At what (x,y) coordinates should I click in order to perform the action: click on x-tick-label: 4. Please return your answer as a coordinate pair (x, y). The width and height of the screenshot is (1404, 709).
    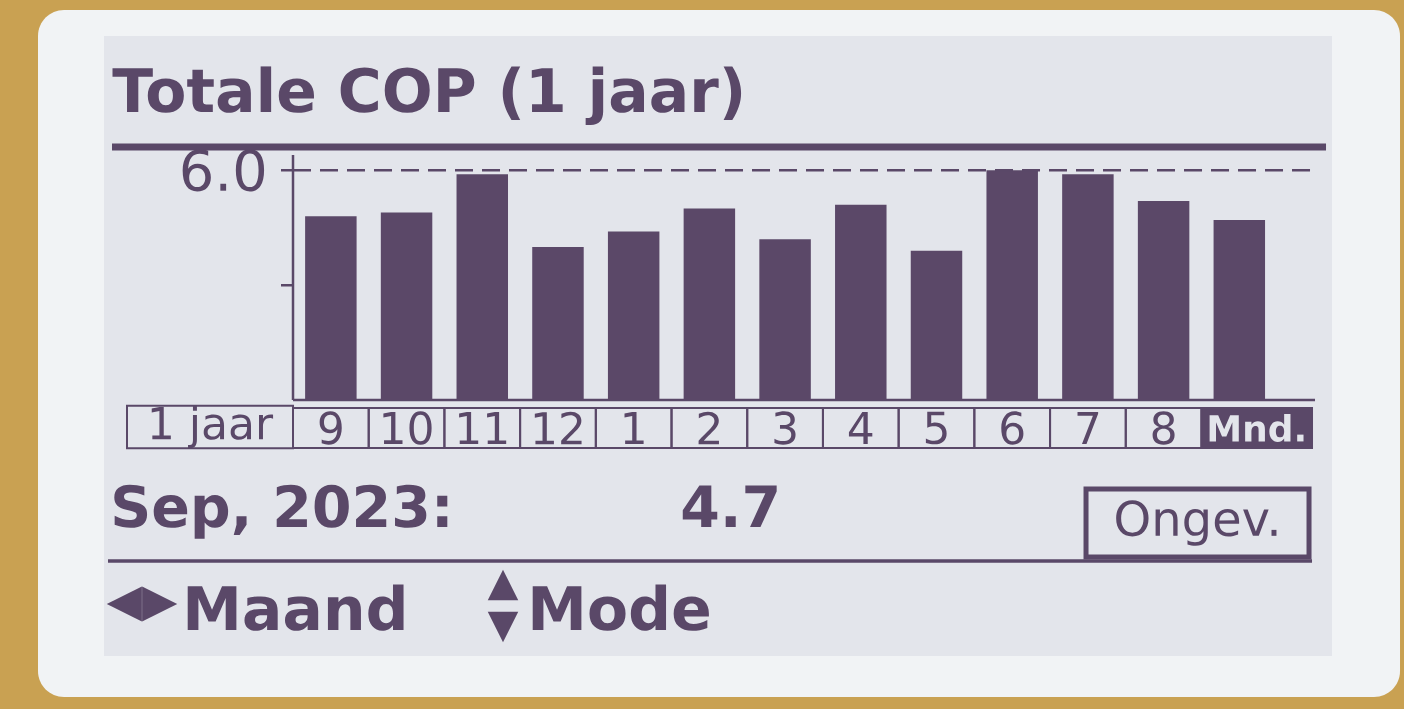
    Looking at the image, I should click on (860, 428).